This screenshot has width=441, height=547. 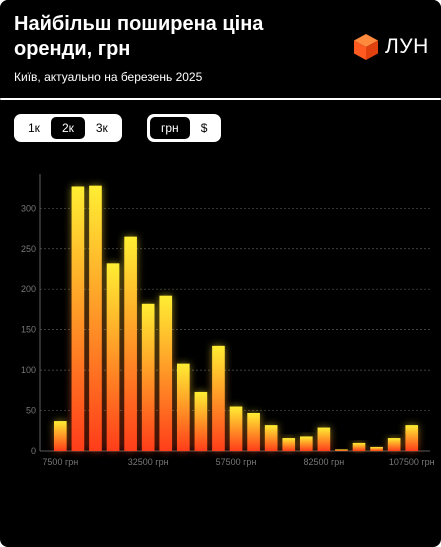 What do you see at coordinates (28, 249) in the screenshot?
I see `y-tick-label: 250` at bounding box center [28, 249].